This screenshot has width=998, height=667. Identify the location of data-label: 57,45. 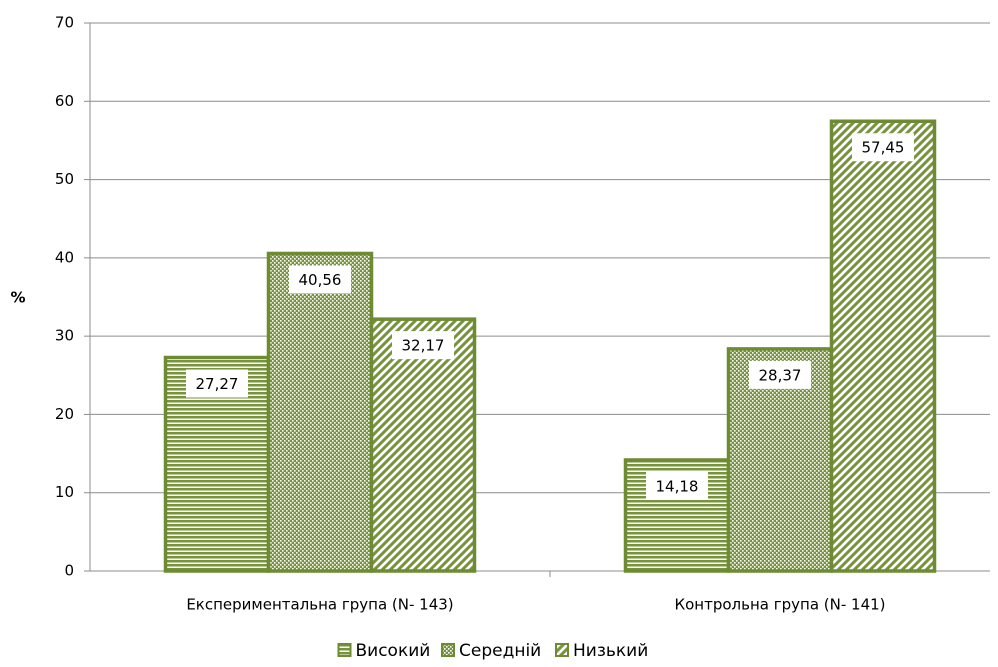
(883, 148).